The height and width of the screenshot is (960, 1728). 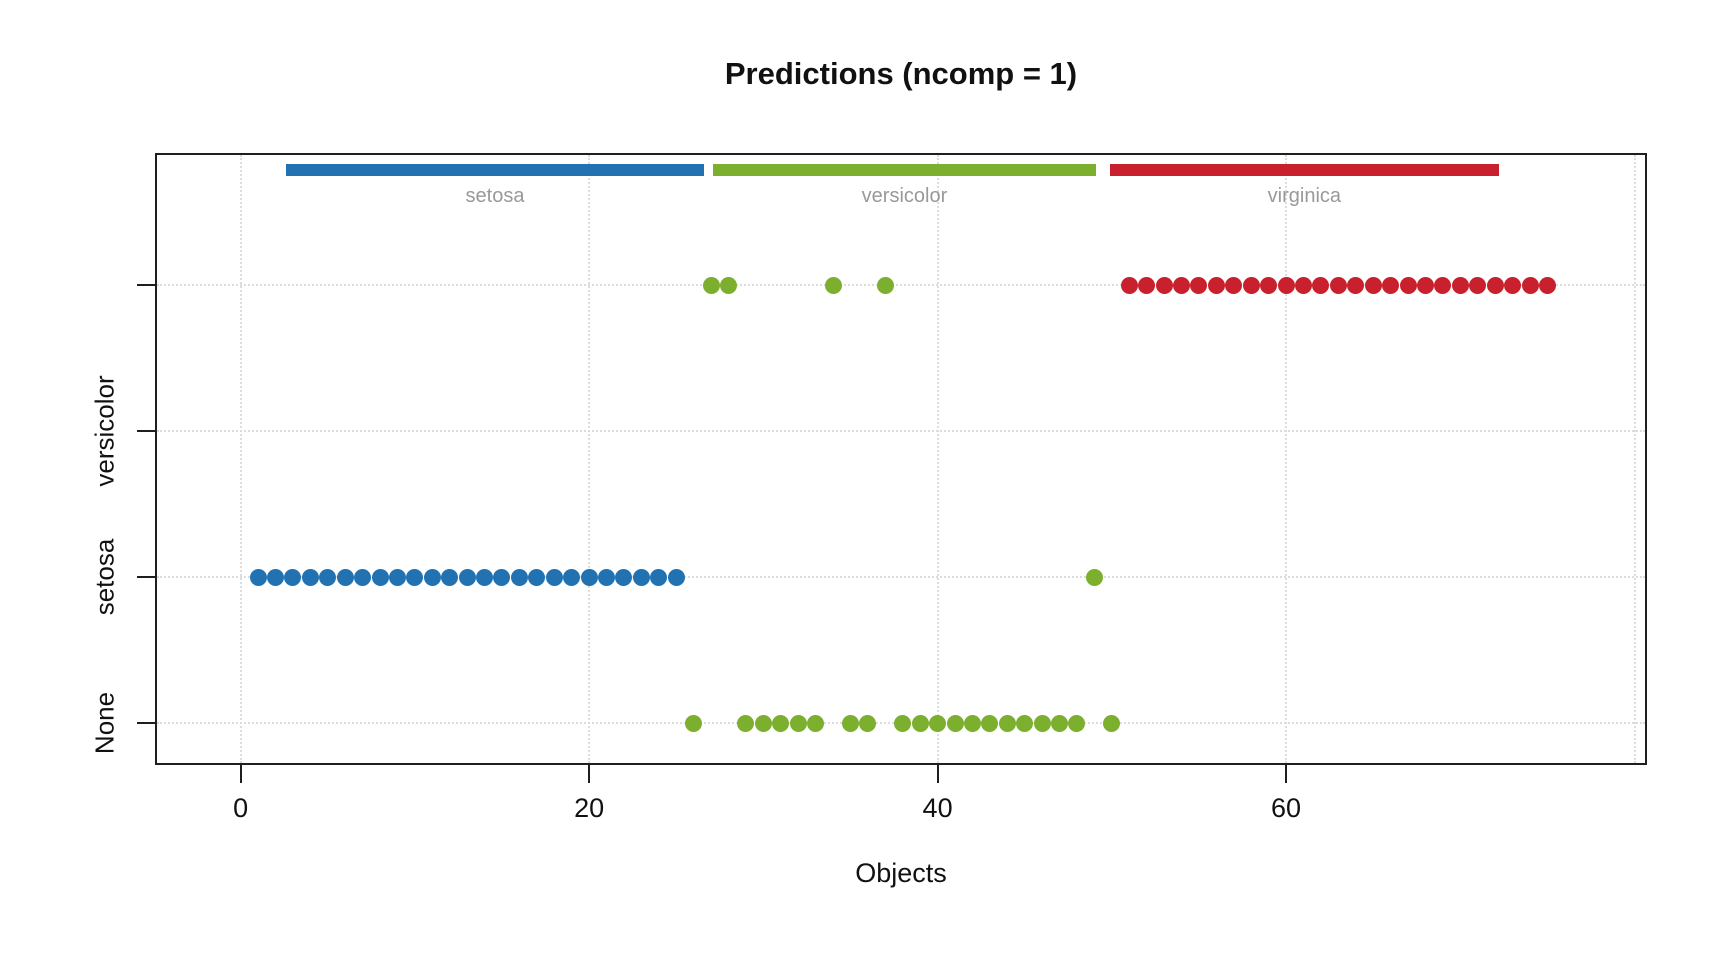 I want to click on class-bar-label: virginica, so click(x=1304, y=196).